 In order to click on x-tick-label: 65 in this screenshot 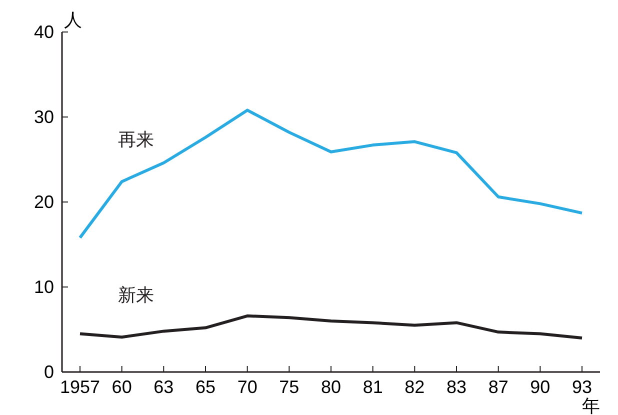, I will do `click(205, 386)`.